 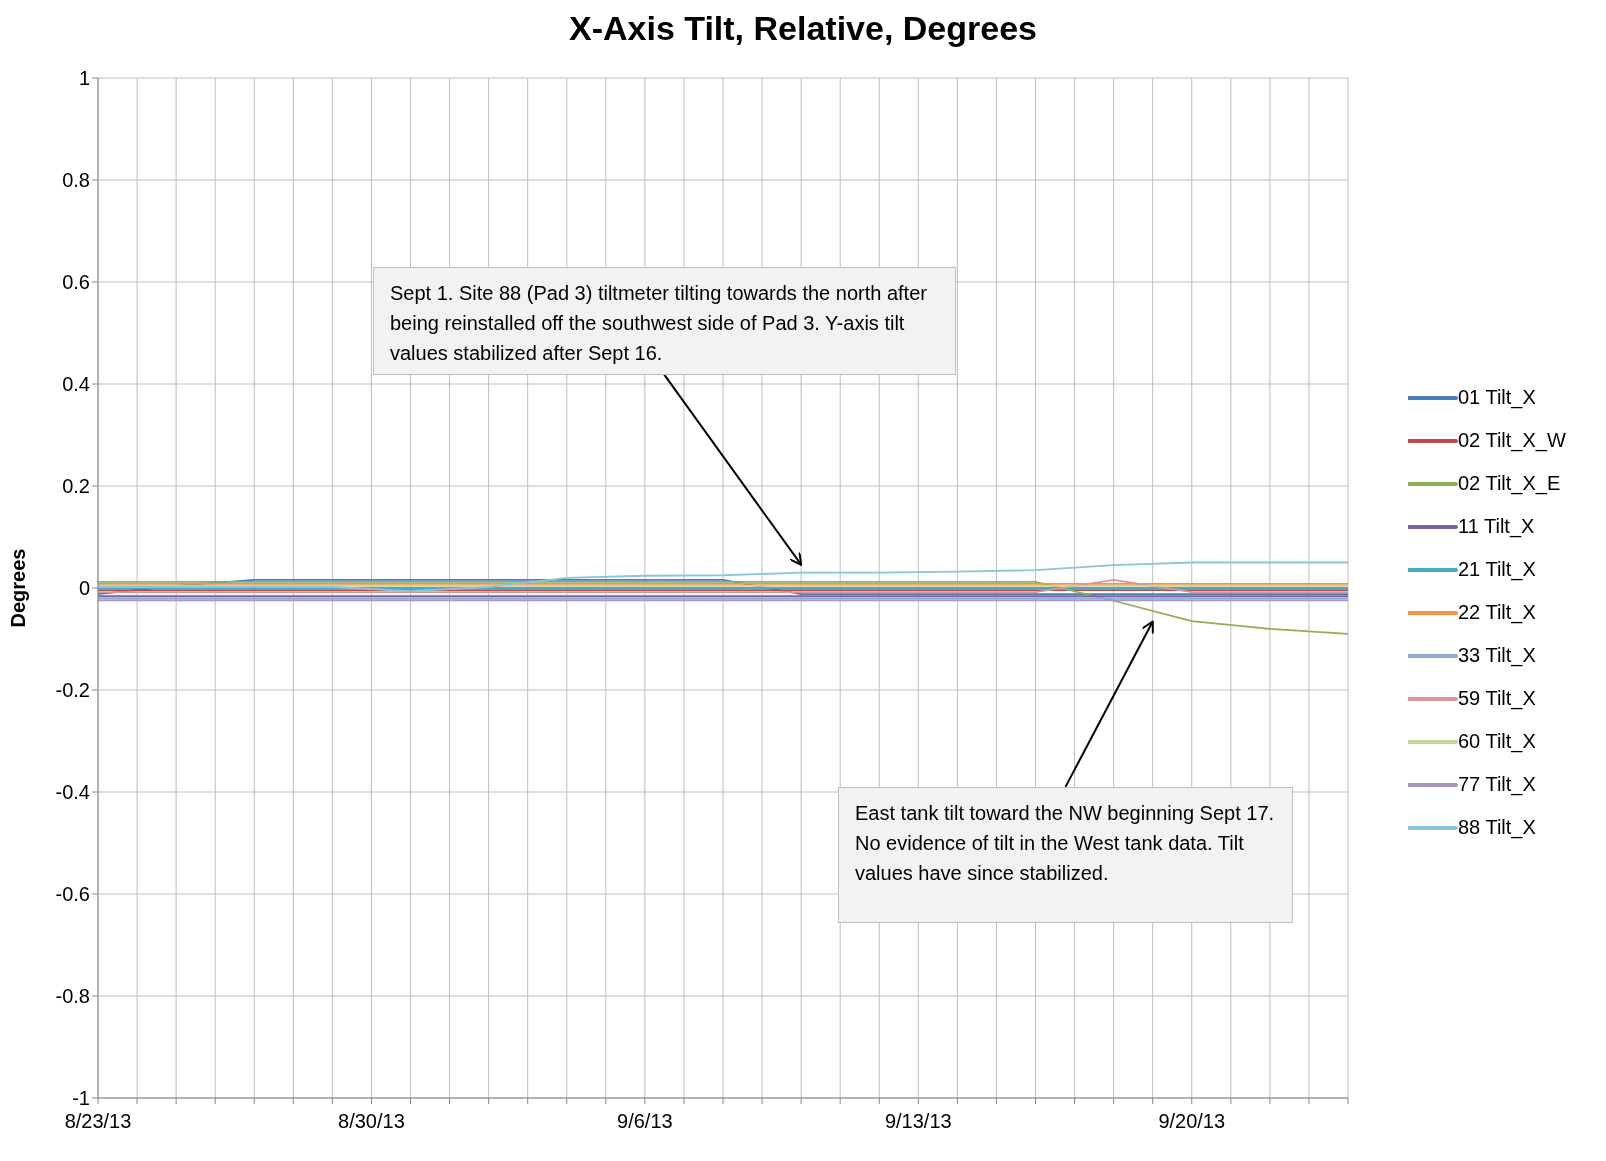 What do you see at coordinates (803, 28) in the screenshot?
I see `chart-title: X-Axis Tilt, Relative, Degrees` at bounding box center [803, 28].